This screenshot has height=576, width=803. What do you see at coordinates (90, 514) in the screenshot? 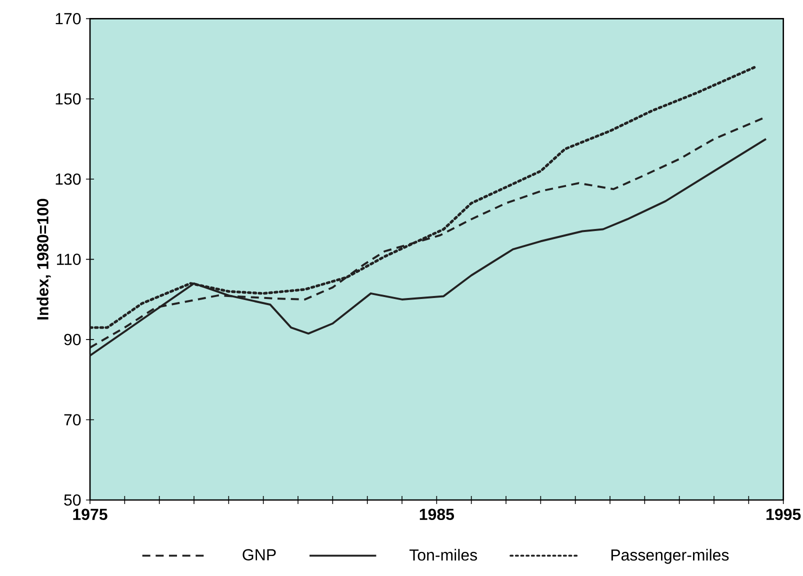
I see `x-tick-label: 1975` at bounding box center [90, 514].